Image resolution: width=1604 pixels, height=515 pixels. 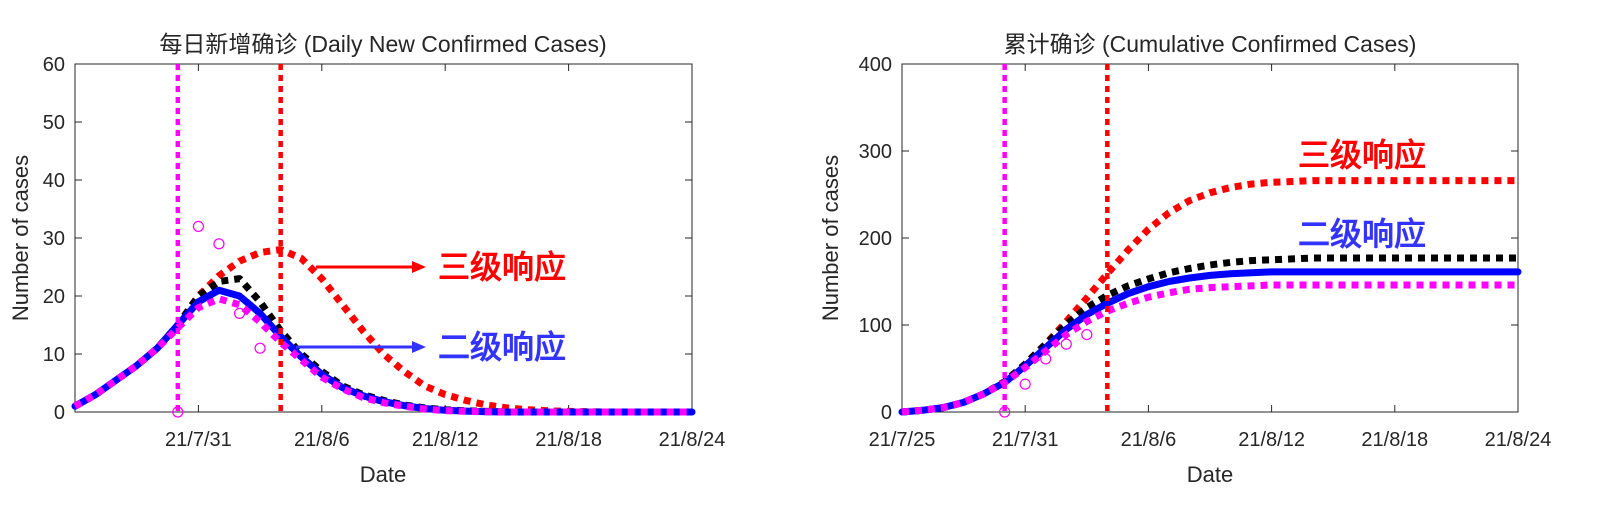 What do you see at coordinates (902, 440) in the screenshot?
I see `x-tick-label: 21/7/25` at bounding box center [902, 440].